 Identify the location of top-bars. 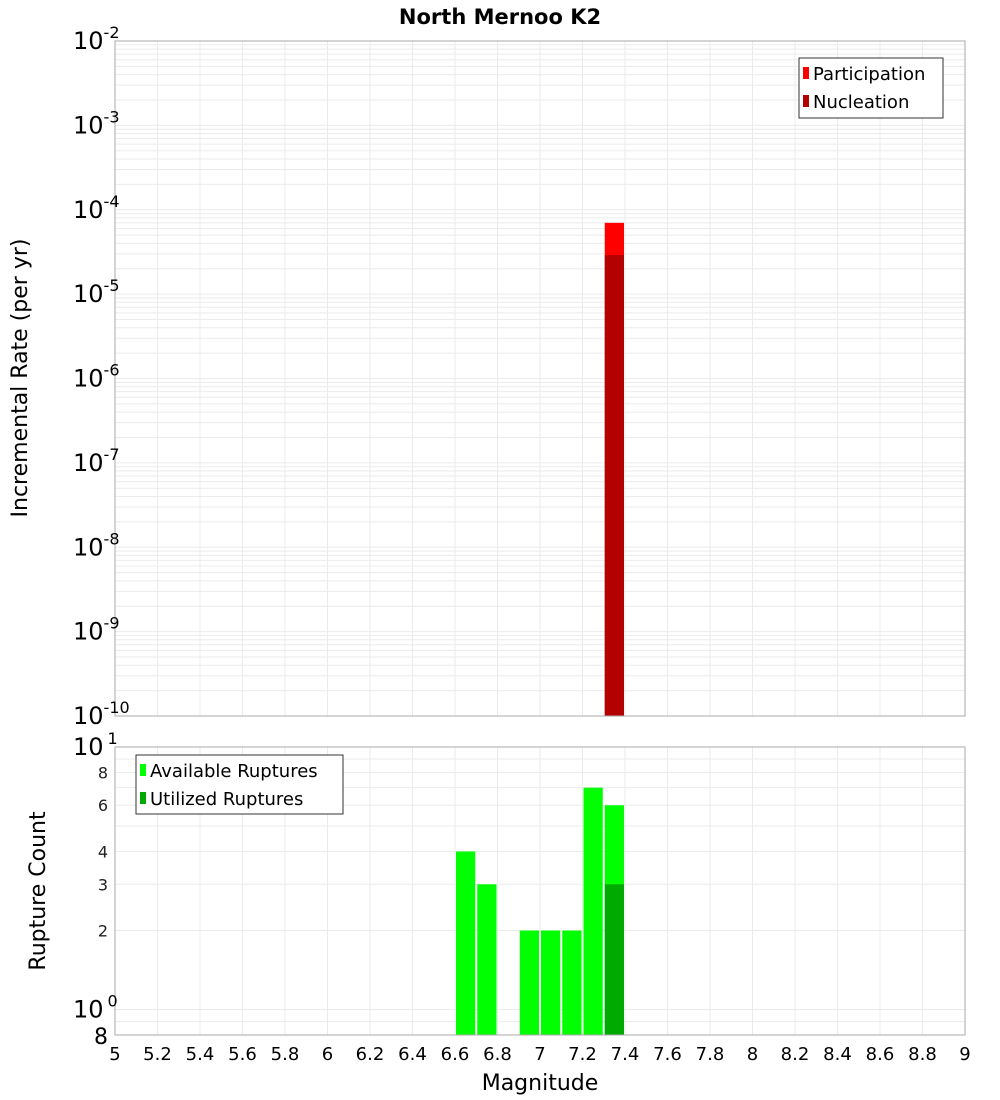
(614, 469).